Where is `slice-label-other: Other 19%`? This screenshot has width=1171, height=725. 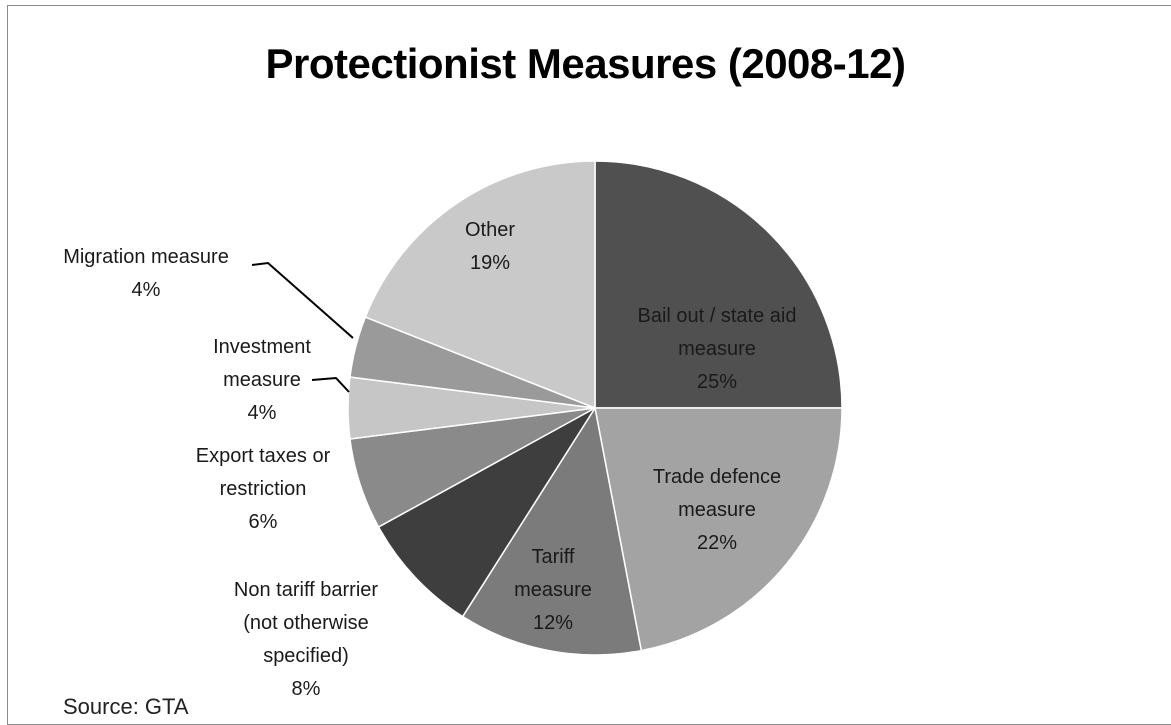
slice-label-other: Other 19% is located at coordinates (490, 246).